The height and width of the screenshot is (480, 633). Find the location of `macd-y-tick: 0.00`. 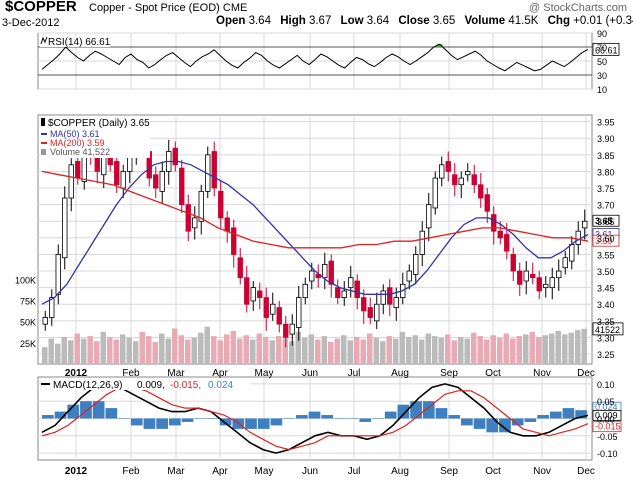

macd-y-tick: 0.00 is located at coordinates (606, 420).